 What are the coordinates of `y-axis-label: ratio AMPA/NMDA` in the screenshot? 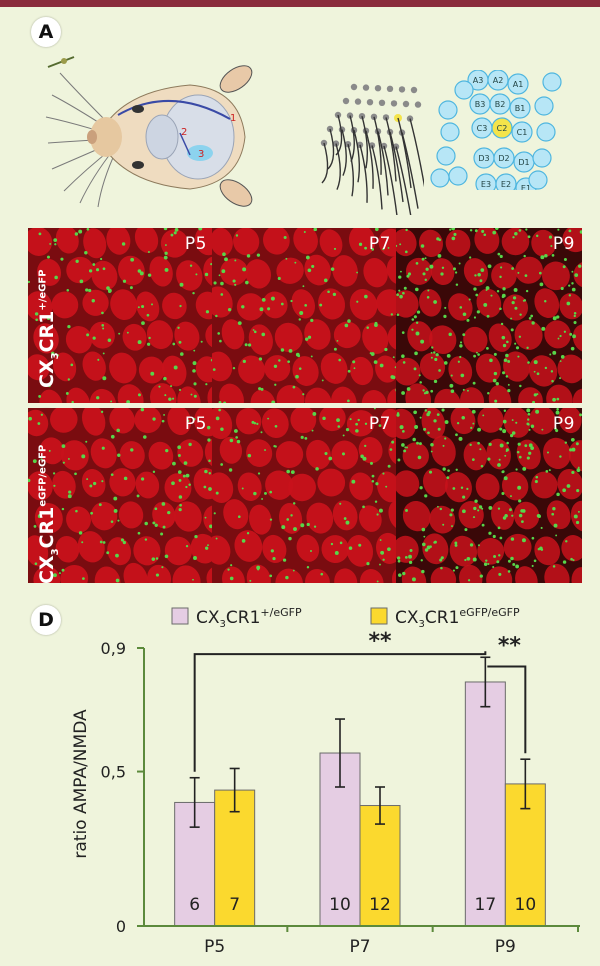 It's located at (81, 784).